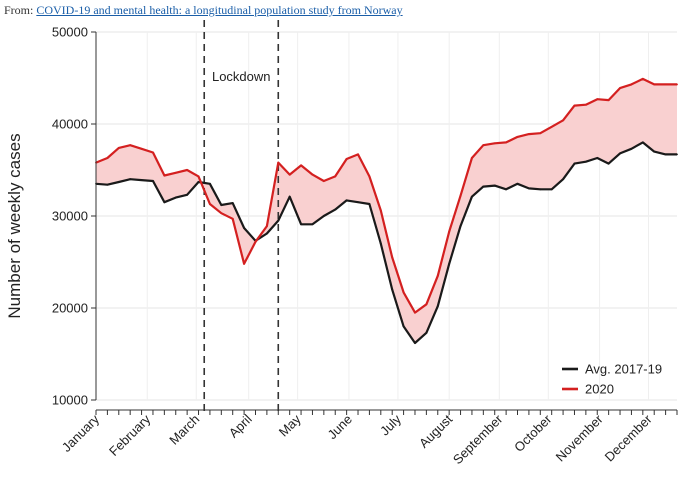 Image resolution: width=700 pixels, height=488 pixels. Describe the element at coordinates (130, 435) in the screenshot. I see `x-tick-label: February` at that location.